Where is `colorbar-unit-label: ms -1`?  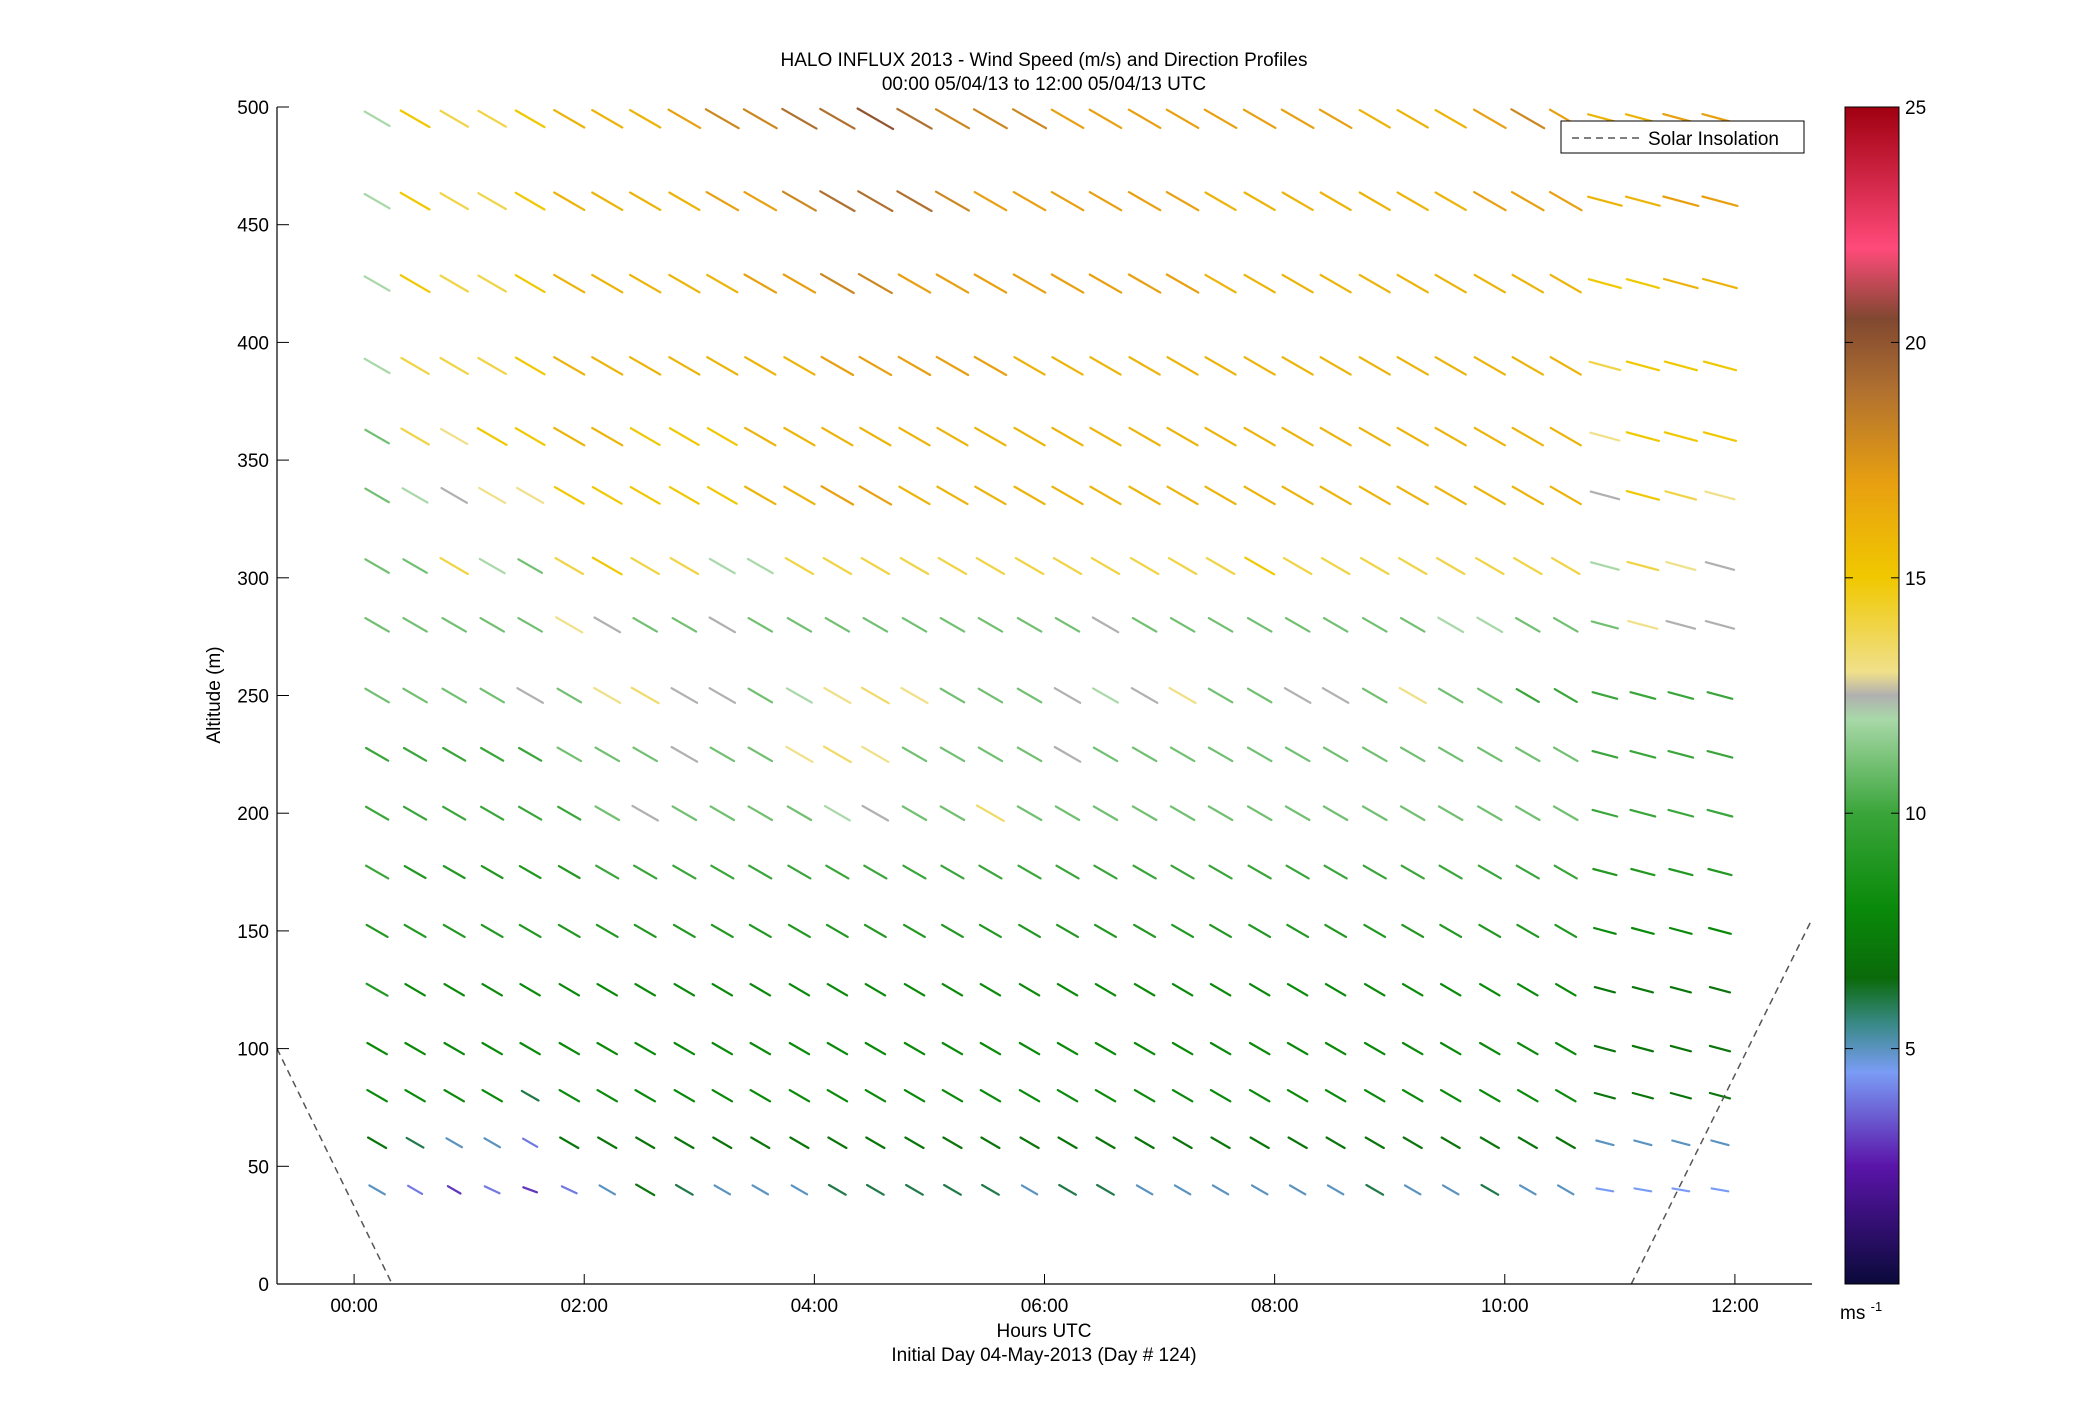 colorbar-unit-label: ms -1 is located at coordinates (1861, 1311).